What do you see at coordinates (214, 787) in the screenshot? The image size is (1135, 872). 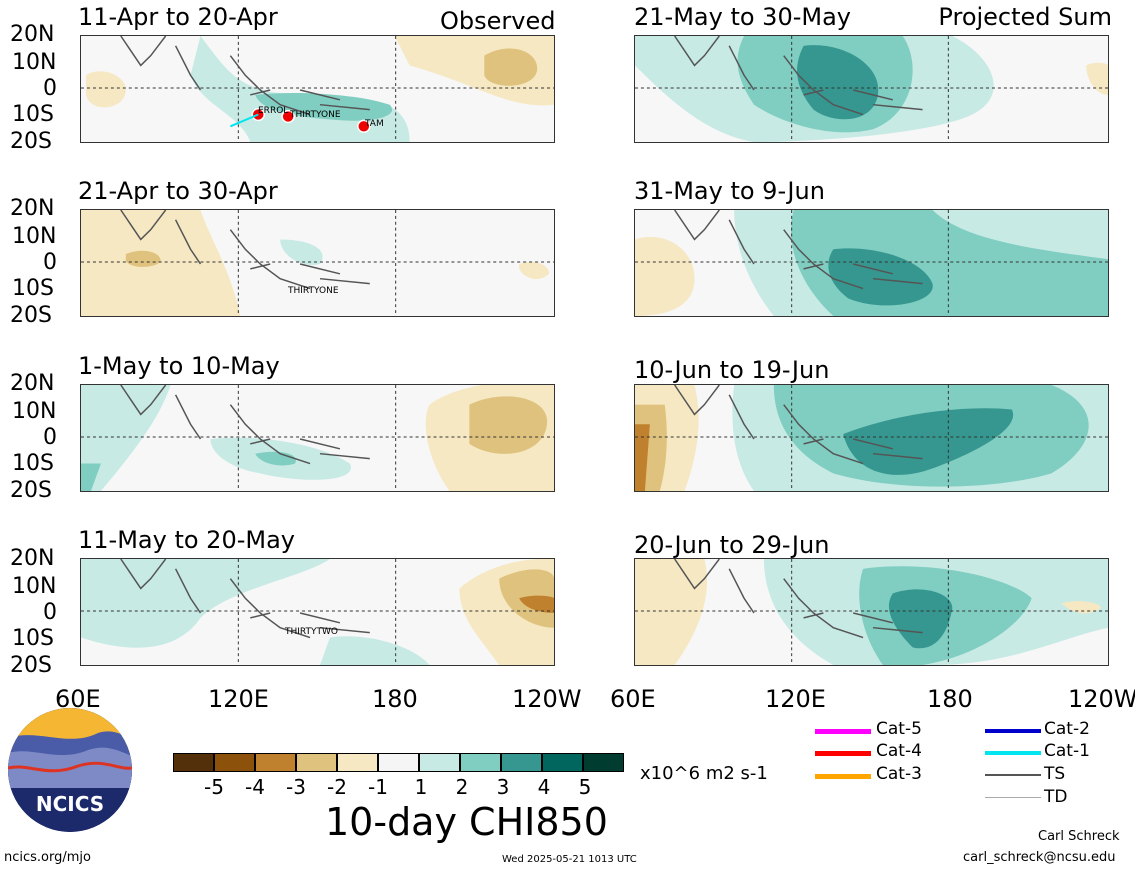 I see `colorbar-tick: -5` at bounding box center [214, 787].